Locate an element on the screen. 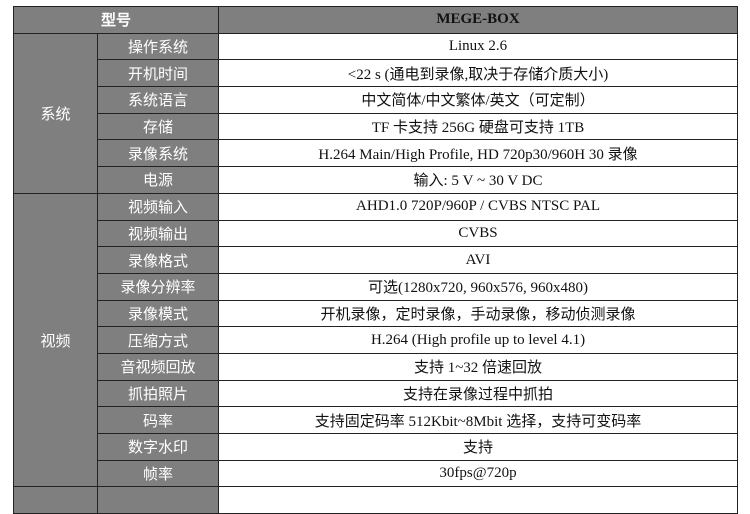 The width and height of the screenshot is (750, 514). group-label is located at coordinates (55, 500).